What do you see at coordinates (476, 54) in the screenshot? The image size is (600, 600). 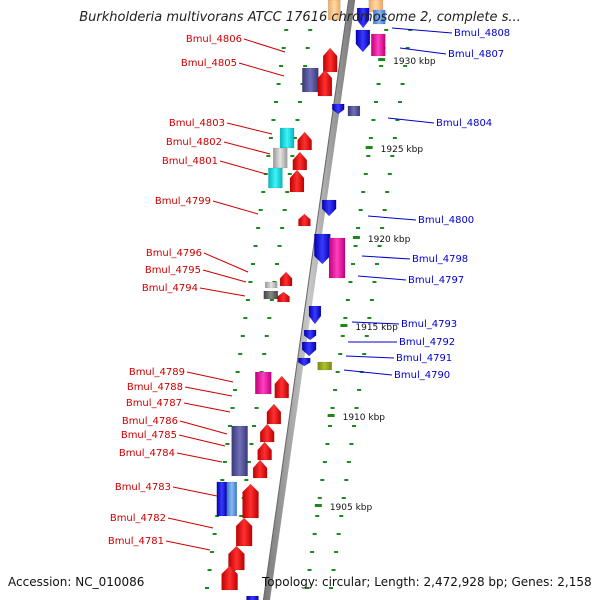 I see `gene-label-bmul-4807: Bmul_4807` at bounding box center [476, 54].